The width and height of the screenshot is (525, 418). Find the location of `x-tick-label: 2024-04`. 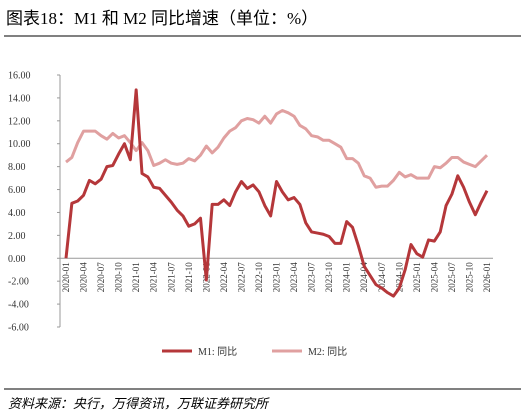

x-tick-label: 2024-04 is located at coordinates (364, 277).